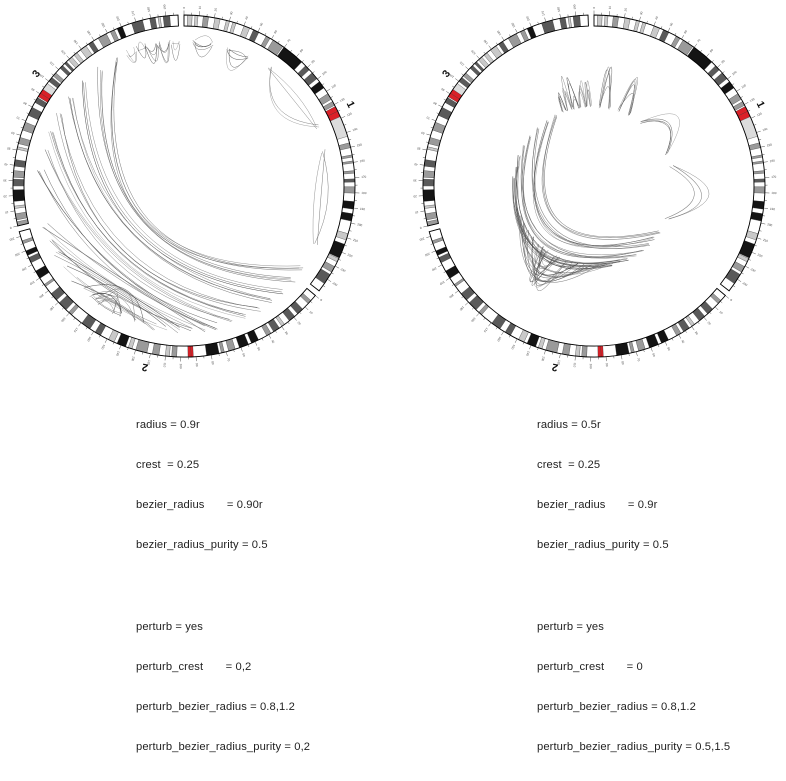  Describe the element at coordinates (223, 505) in the screenshot. I see `param-line-bezier-radius: bezier_radius = 0.90r` at that location.